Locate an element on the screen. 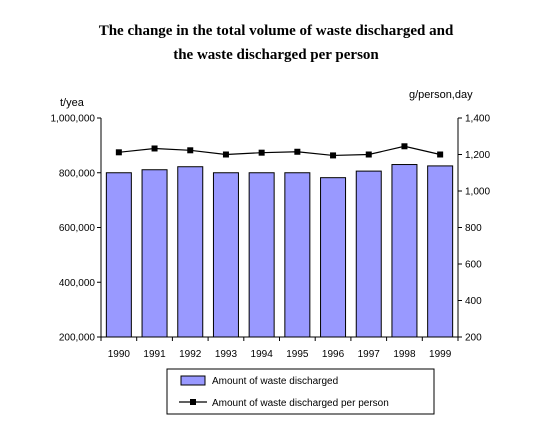 The height and width of the screenshot is (438, 552). left-axis-unit: t/yea is located at coordinates (72, 103).